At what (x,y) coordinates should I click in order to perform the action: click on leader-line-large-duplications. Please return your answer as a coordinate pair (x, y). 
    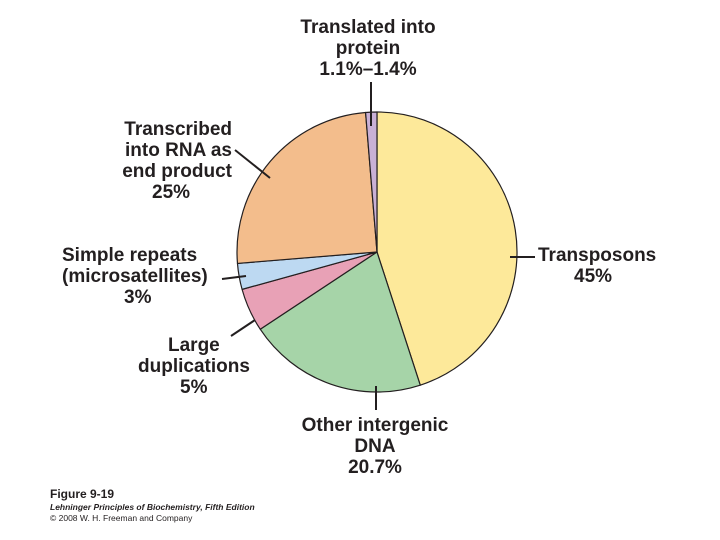
    Looking at the image, I should click on (243, 328).